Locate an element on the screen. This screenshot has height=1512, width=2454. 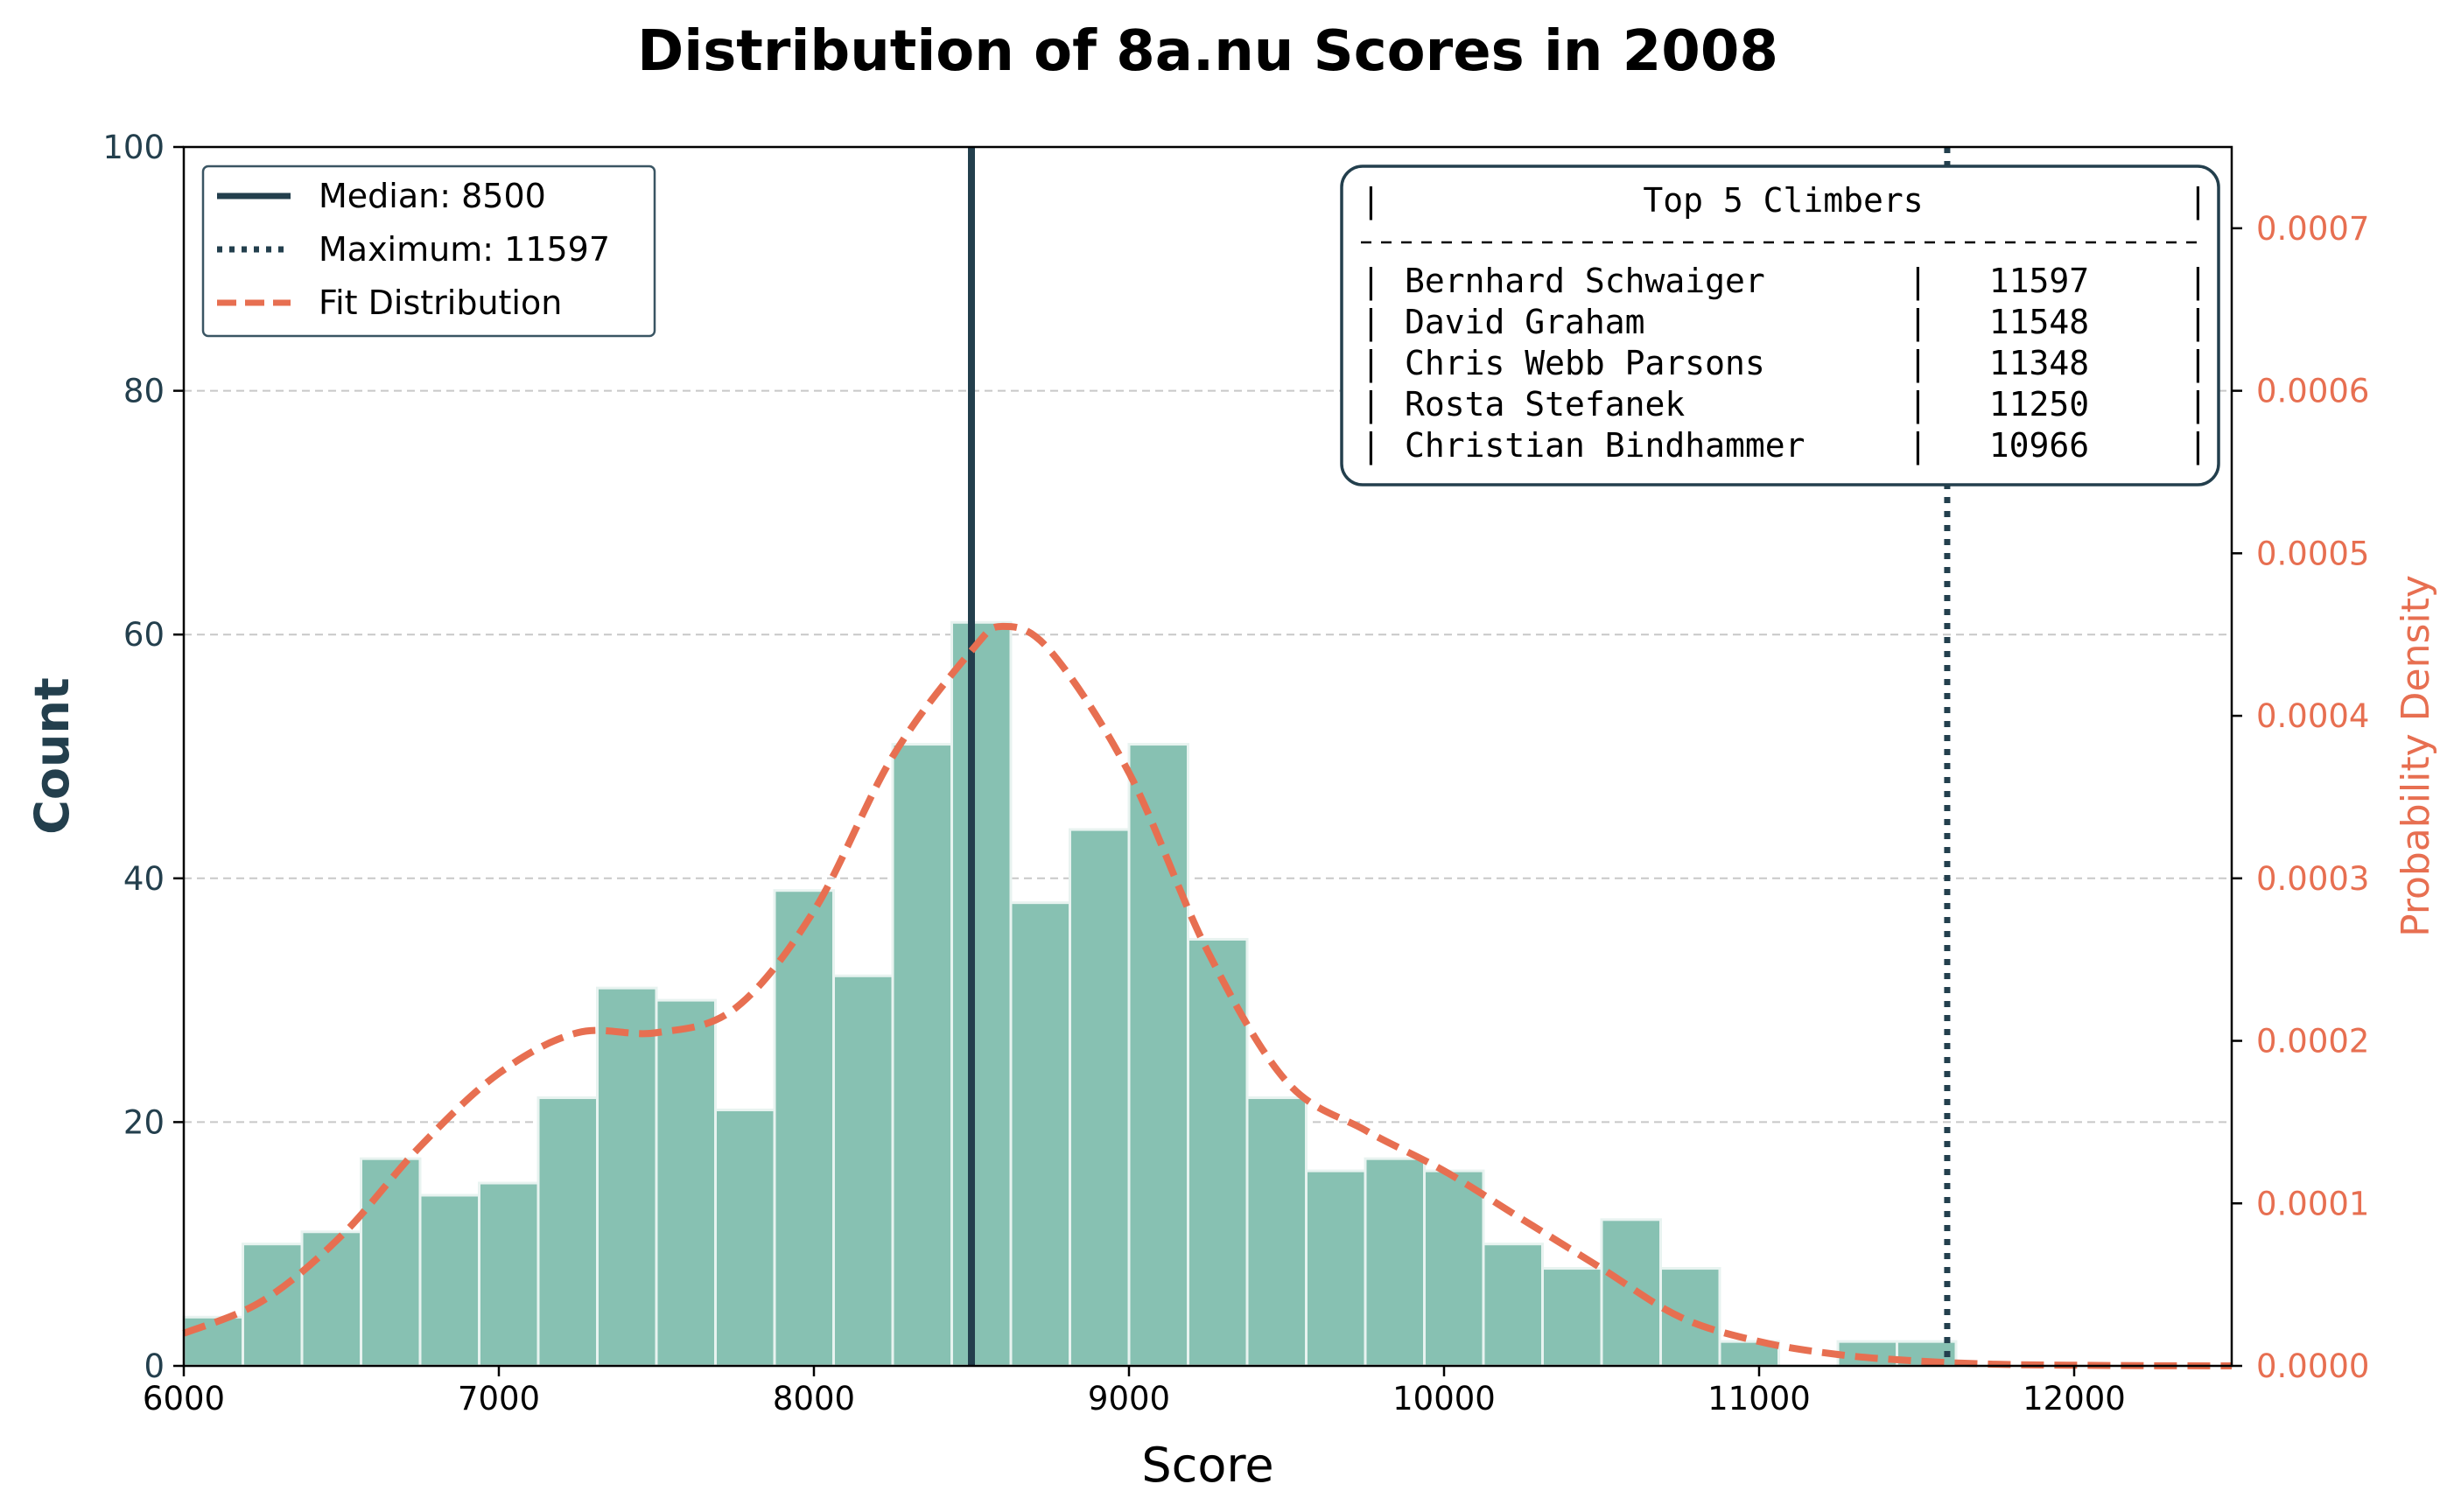
legend-label: Fit Distribution is located at coordinates (440, 303).